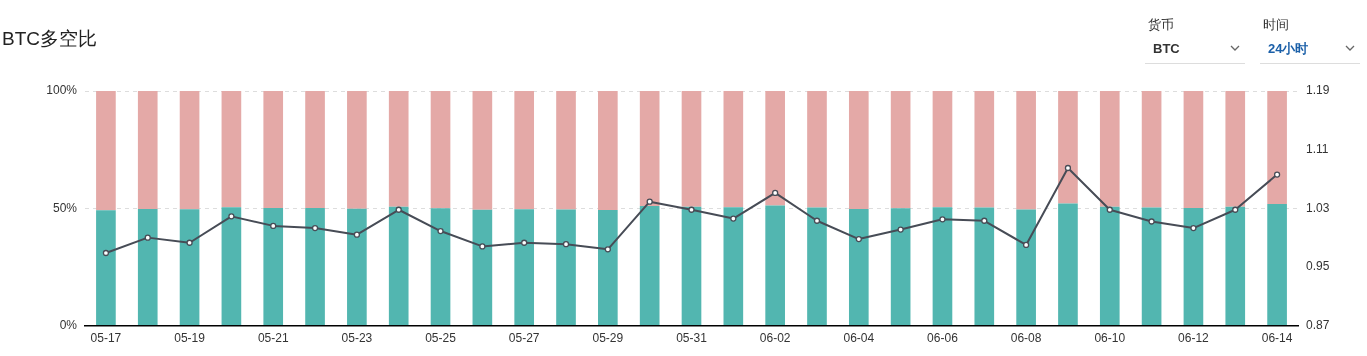 The height and width of the screenshot is (356, 1367). Describe the element at coordinates (1276, 25) in the screenshot. I see `text: 时间` at that location.